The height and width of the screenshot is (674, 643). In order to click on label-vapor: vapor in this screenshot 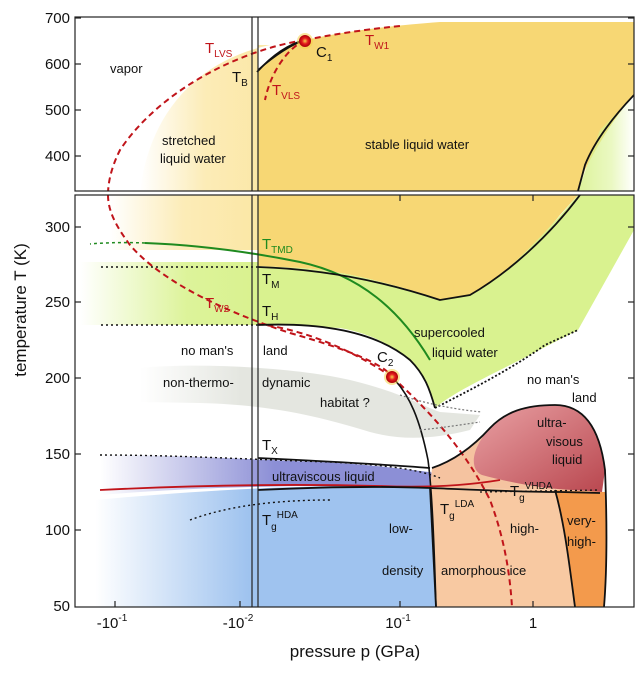, I will do `click(126, 68)`.